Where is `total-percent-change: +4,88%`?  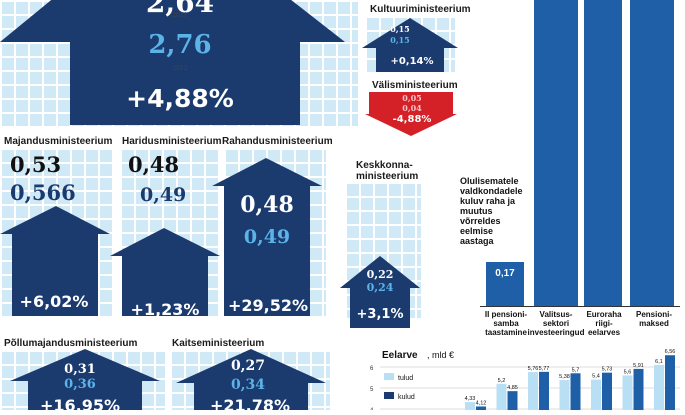
total-percent-change: +4,88% is located at coordinates (180, 98).